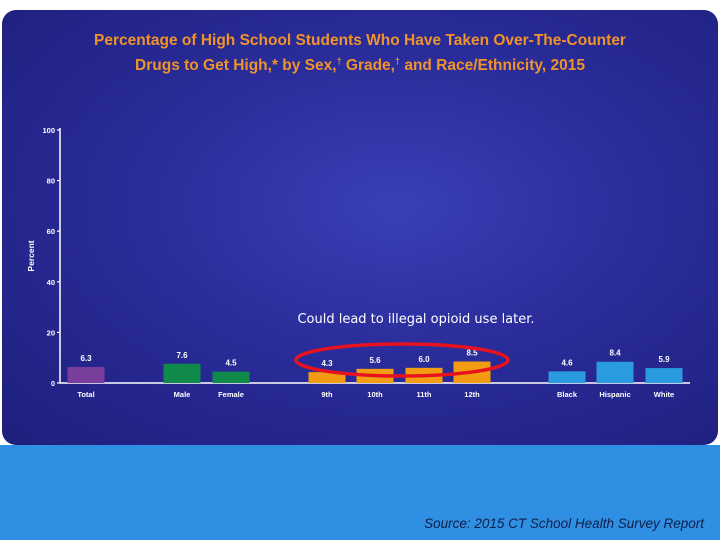  I want to click on category-label: Black, so click(567, 394).